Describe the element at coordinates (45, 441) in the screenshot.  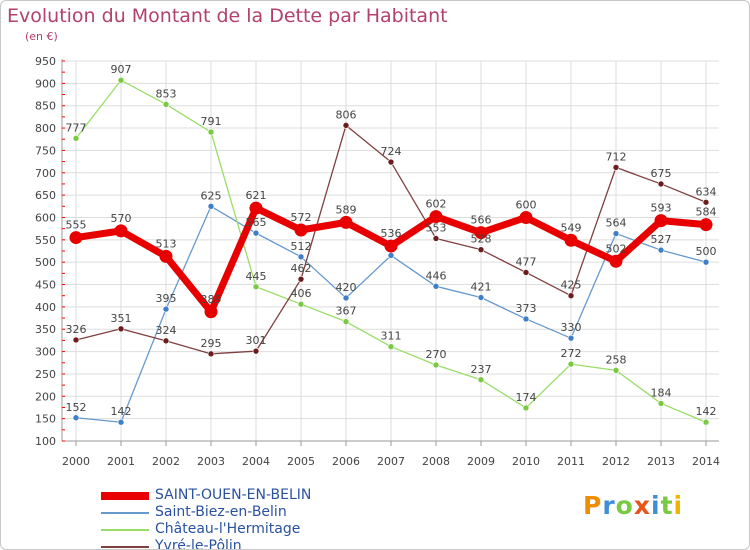
I see `y-tick-label: 100` at that location.